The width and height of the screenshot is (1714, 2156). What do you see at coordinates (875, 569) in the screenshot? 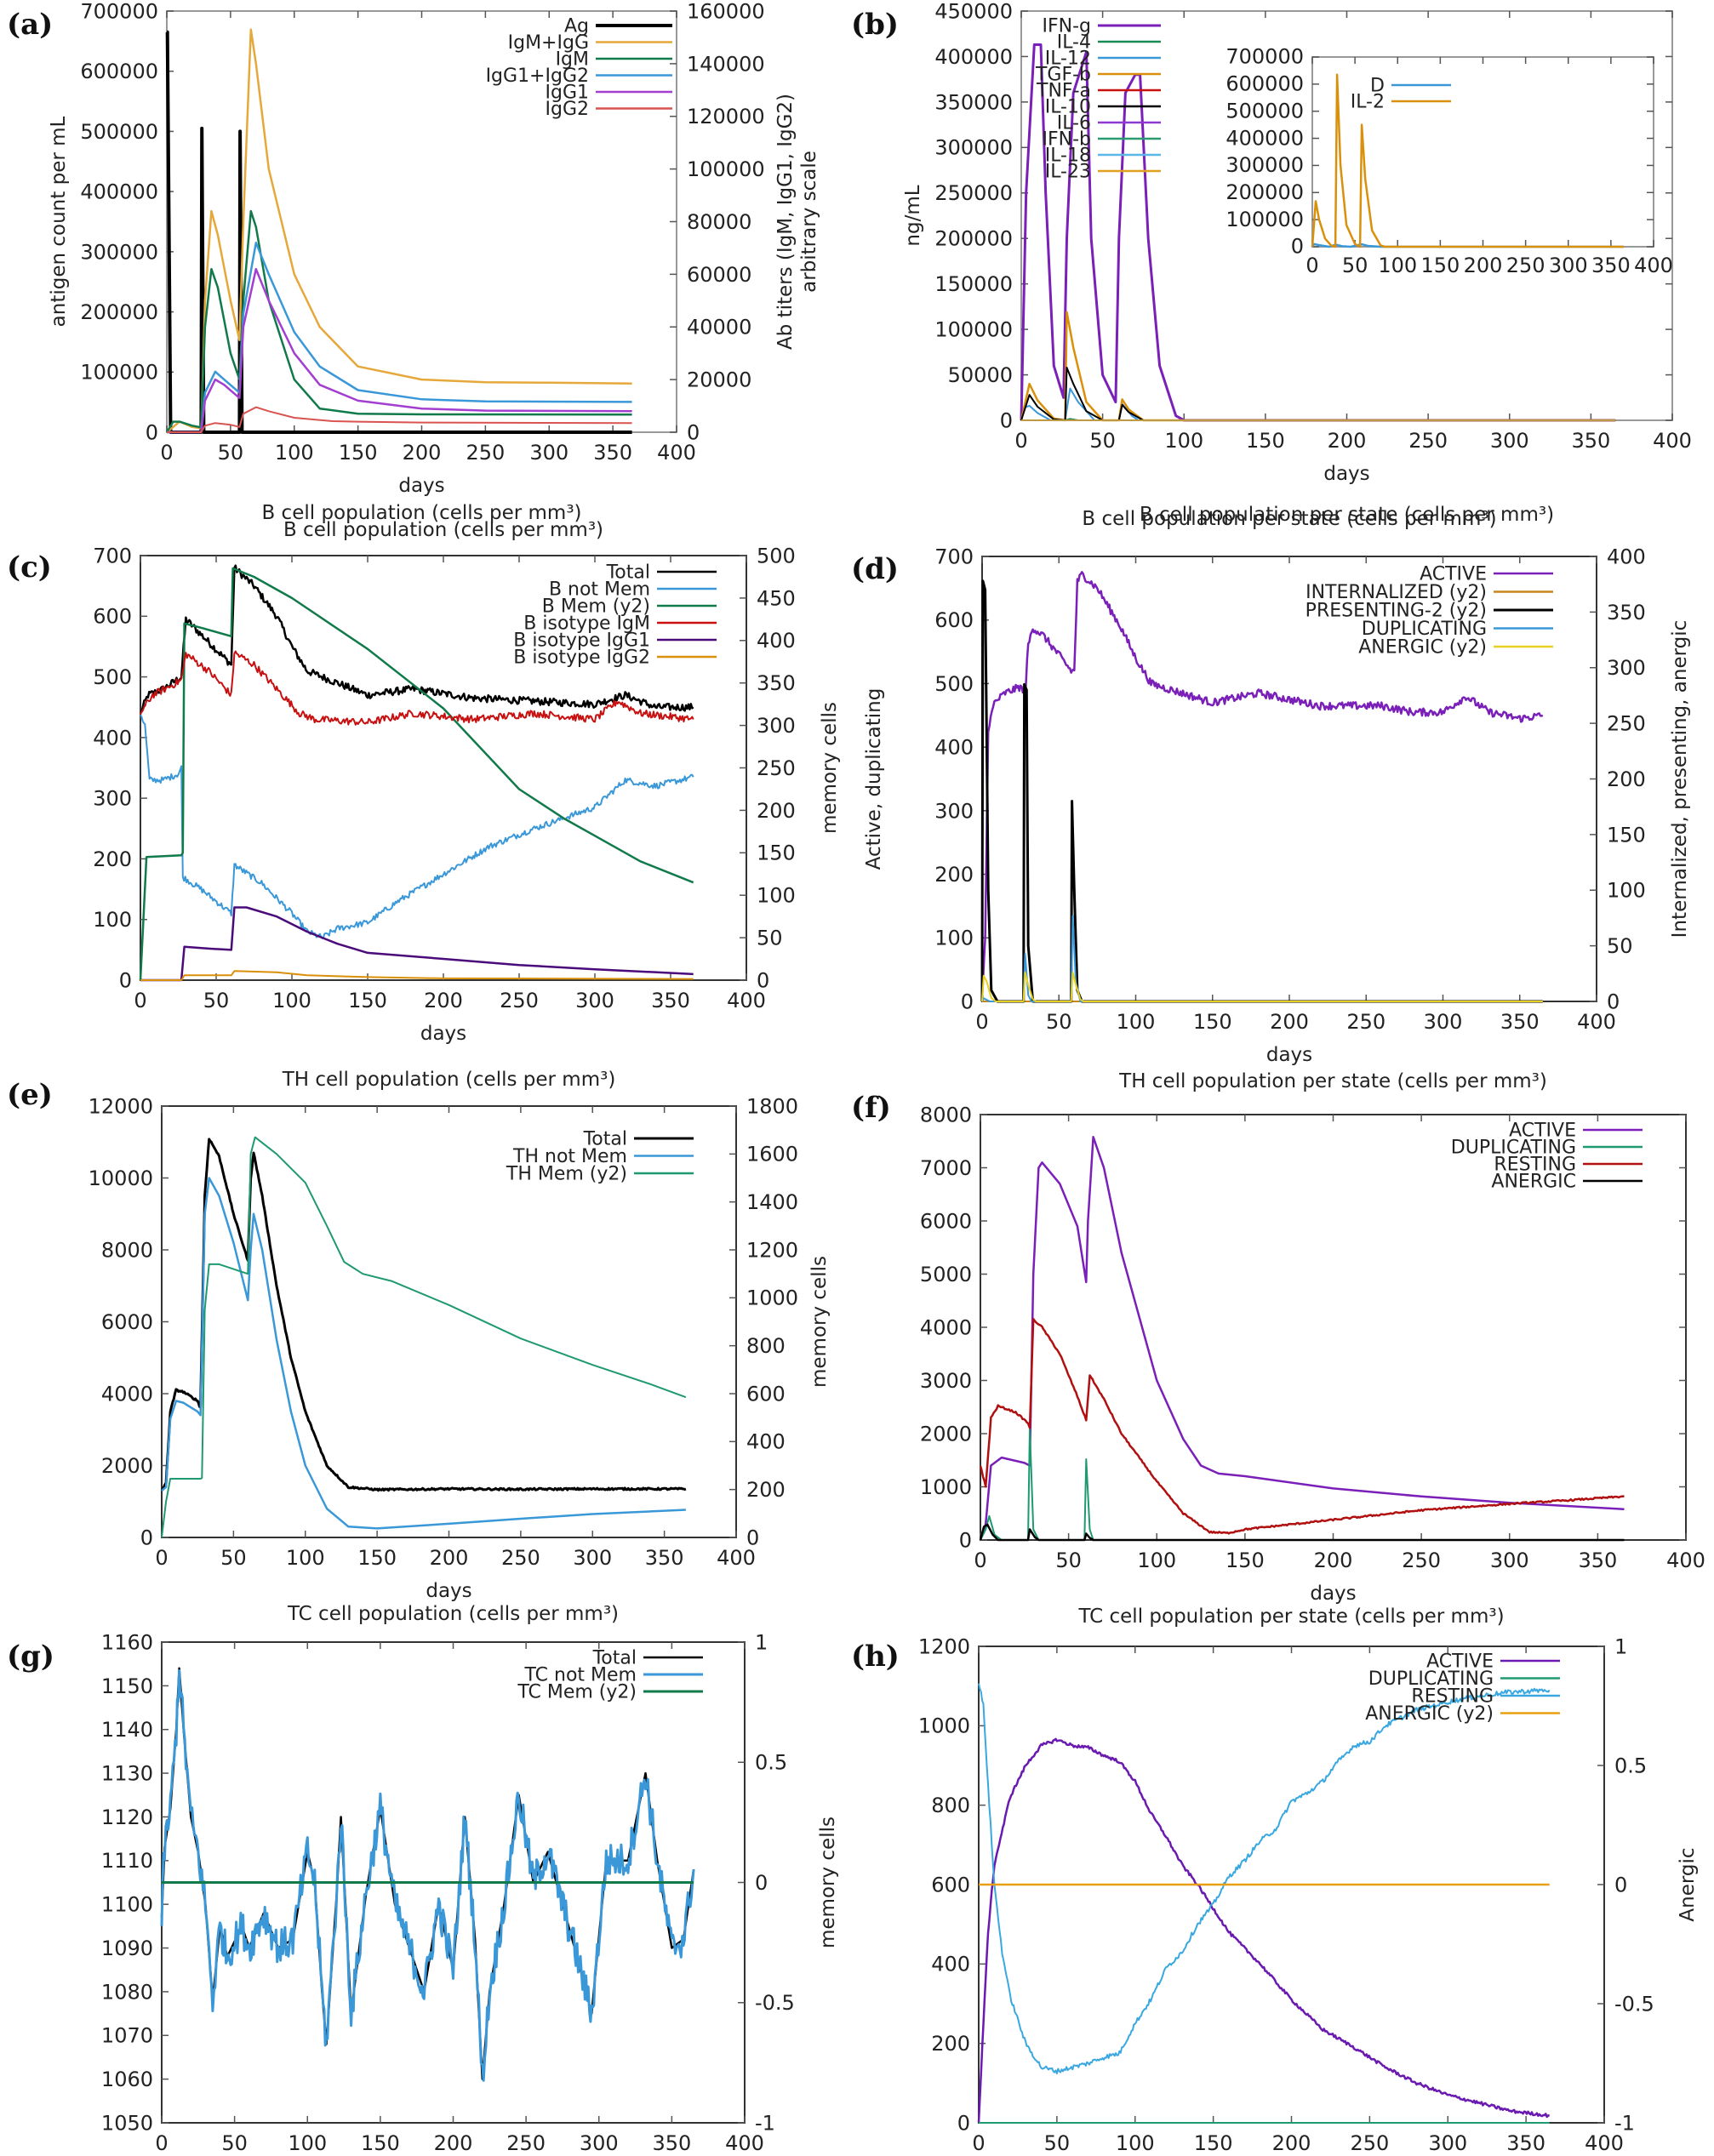
I see `panel-label: (d)` at bounding box center [875, 569].